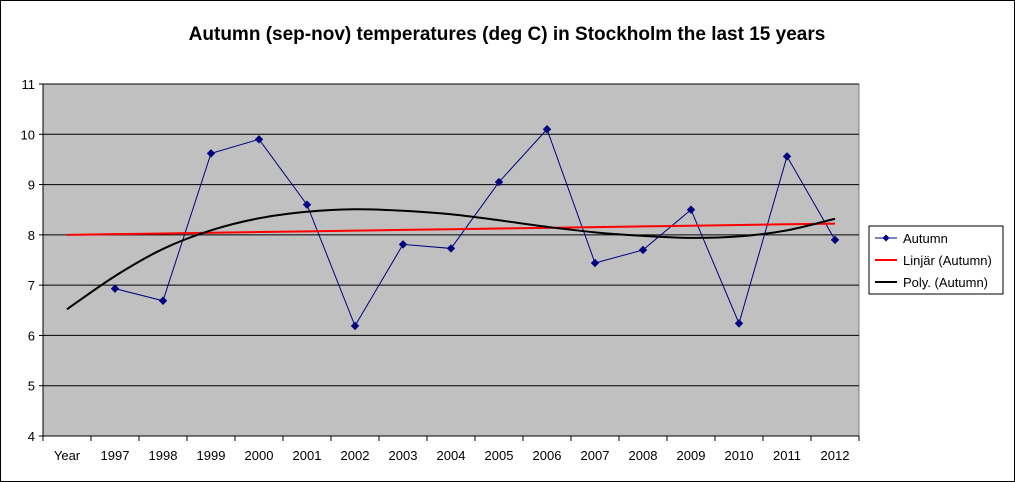 This screenshot has height=482, width=1015. Describe the element at coordinates (595, 455) in the screenshot. I see `x-tick-label: 2007` at that location.